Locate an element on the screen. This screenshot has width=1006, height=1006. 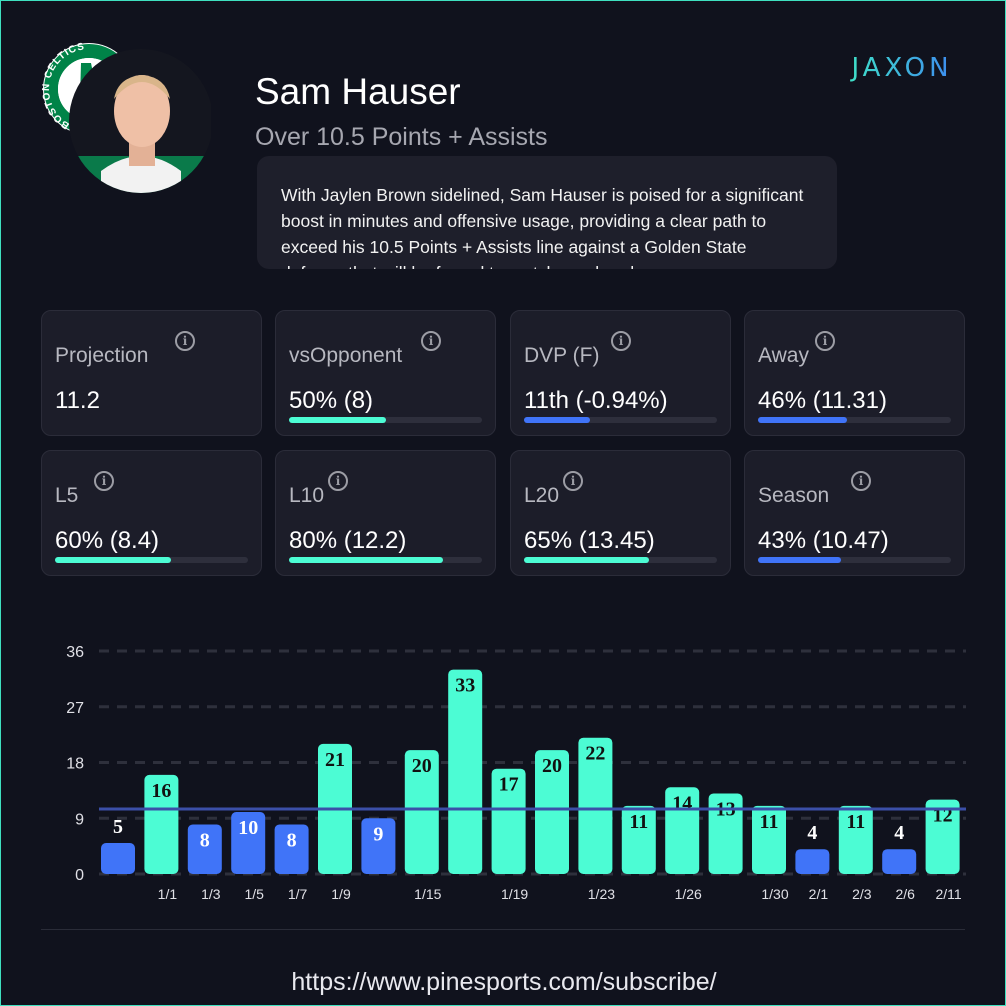
stat-card-l10: L10 i 80% (12.2) is located at coordinates (385, 513).